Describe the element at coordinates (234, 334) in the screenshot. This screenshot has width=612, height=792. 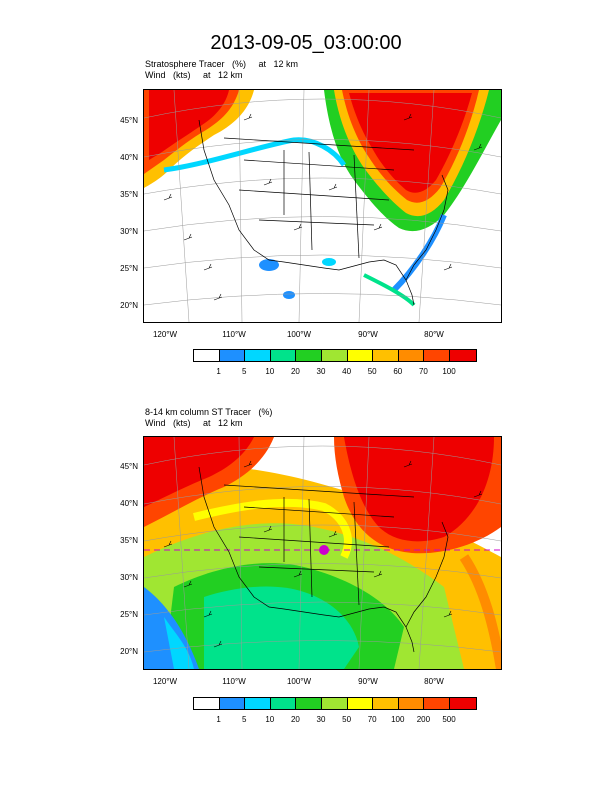
I see `panel1-lon-tick-110w: 110°W` at that location.